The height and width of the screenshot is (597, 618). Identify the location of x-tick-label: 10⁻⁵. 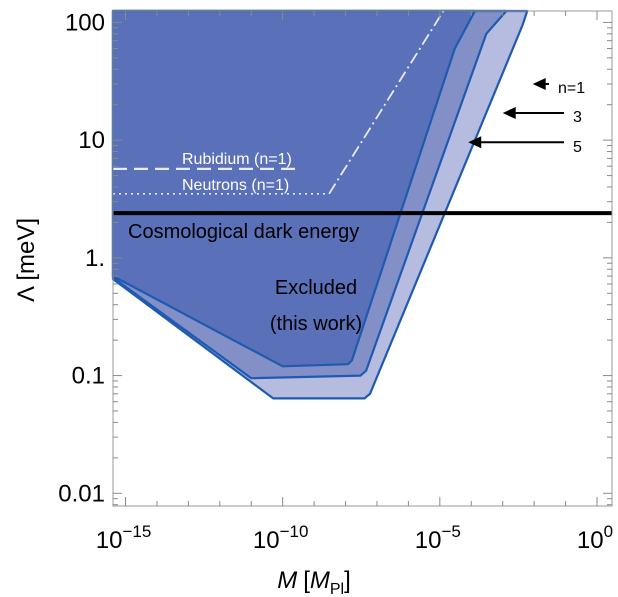
(438, 538).